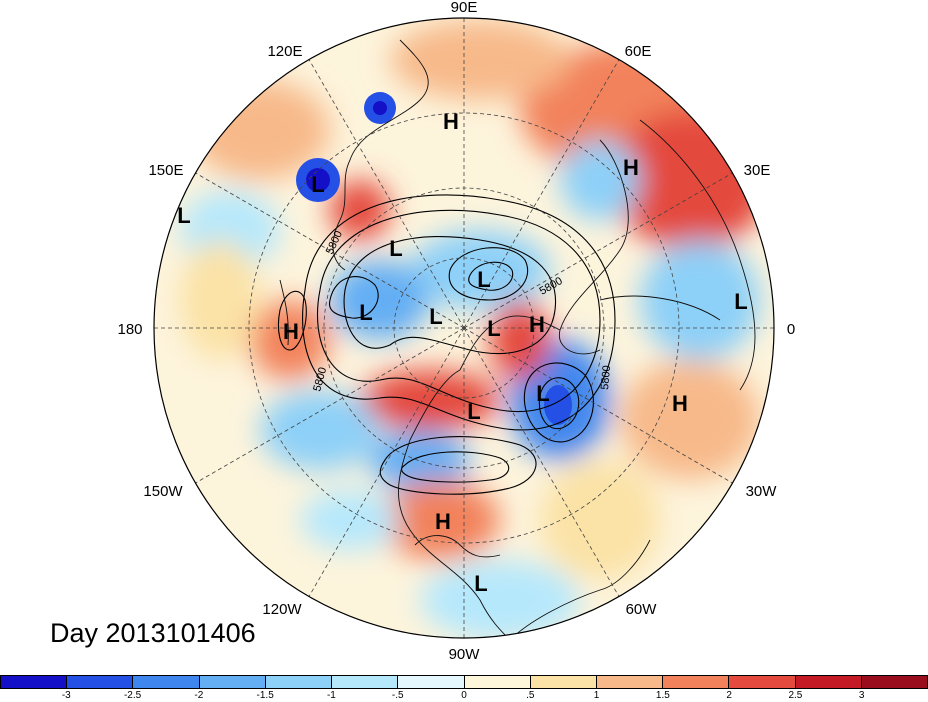  I want to click on colorbar-tick-labels: -3 -2.5 -2 -1.5 -1 -.5 0 .5 1 1.5 2 2.5 3, so click(464, 696).